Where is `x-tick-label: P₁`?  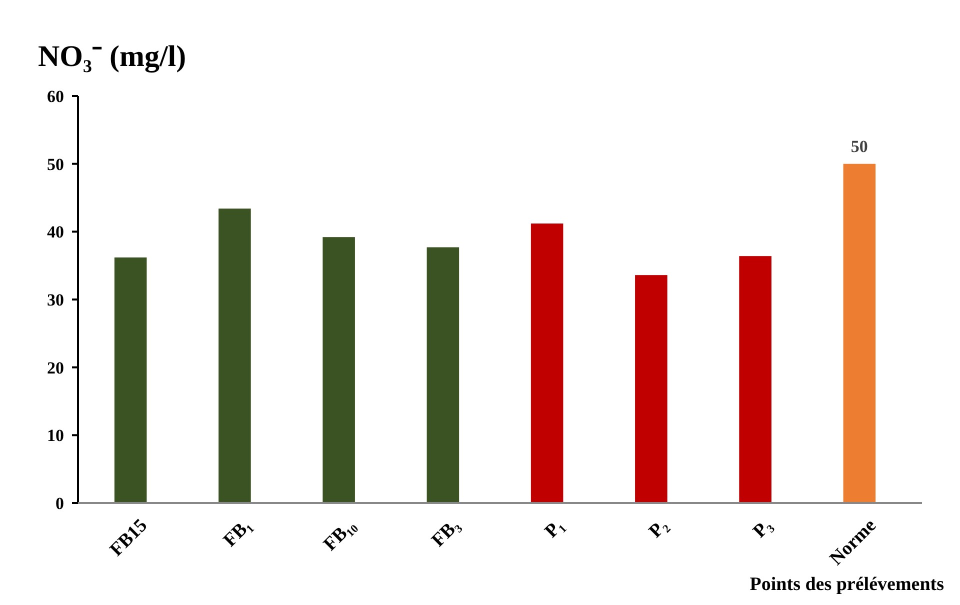
x-tick-label: P₁ is located at coordinates (554, 528).